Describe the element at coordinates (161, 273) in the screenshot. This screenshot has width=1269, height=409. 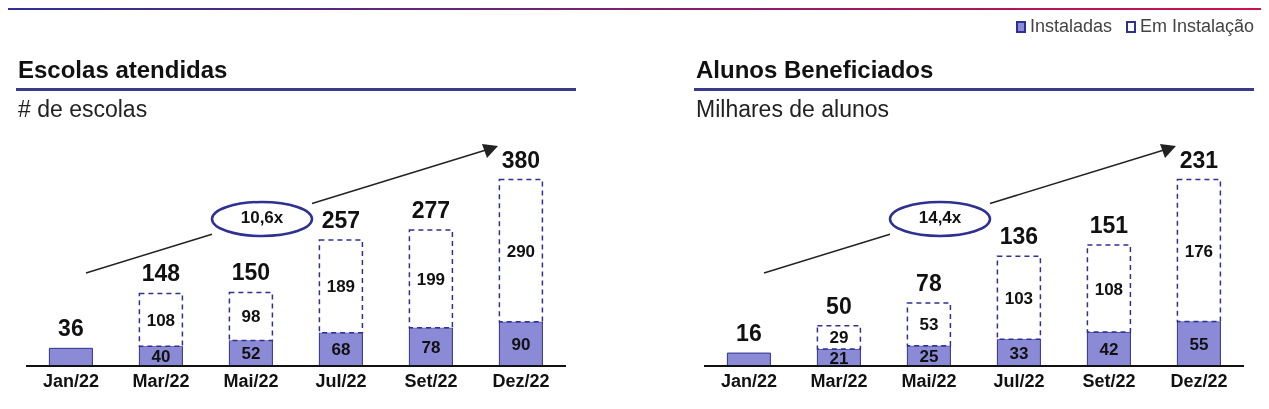
I see `total-label: 148` at that location.